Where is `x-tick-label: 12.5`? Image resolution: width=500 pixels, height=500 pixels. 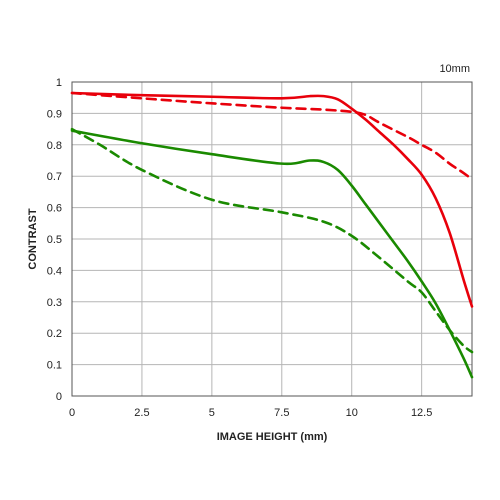
x-tick-label: 12.5 is located at coordinates (421, 413).